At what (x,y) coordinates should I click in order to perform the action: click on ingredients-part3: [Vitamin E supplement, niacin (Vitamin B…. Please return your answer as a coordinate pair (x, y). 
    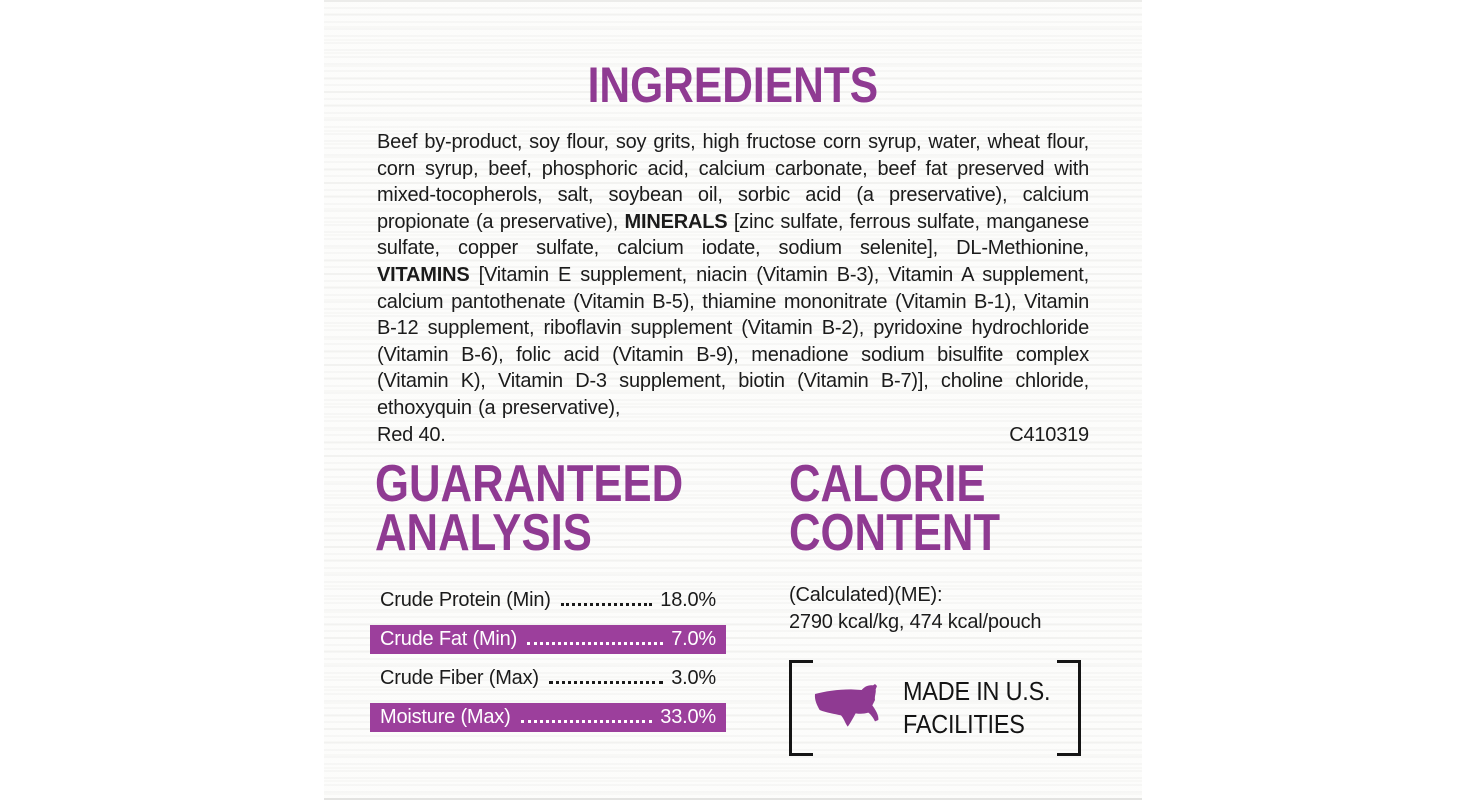
    Looking at the image, I should click on (733, 341).